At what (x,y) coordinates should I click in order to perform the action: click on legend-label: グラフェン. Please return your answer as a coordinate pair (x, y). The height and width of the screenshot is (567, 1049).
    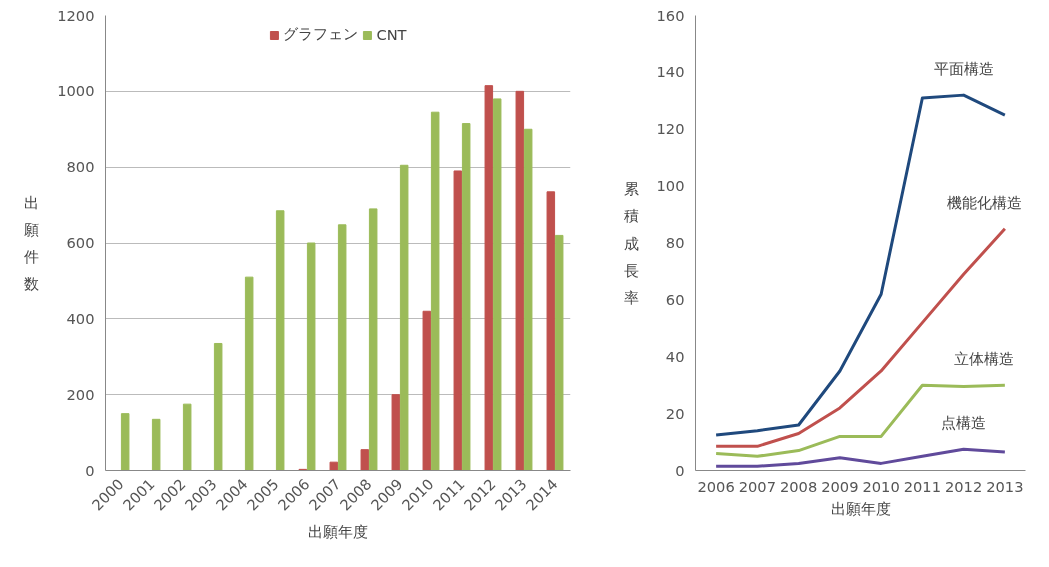
    Looking at the image, I should click on (321, 34).